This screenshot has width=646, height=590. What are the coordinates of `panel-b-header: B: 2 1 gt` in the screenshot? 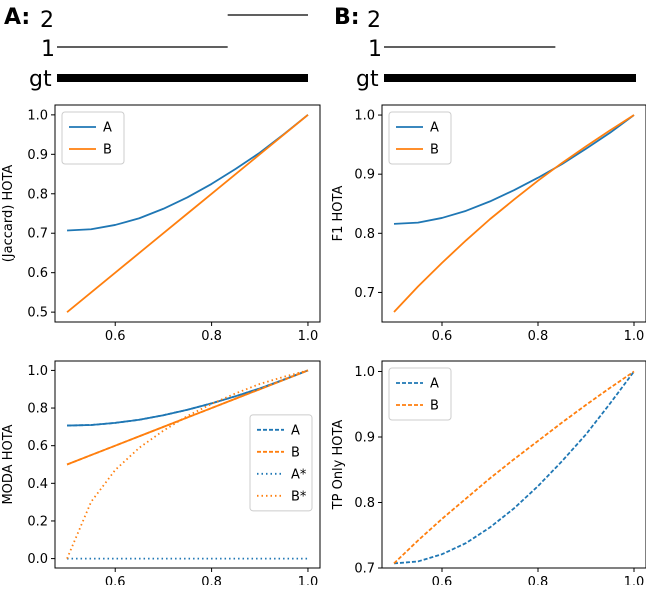 It's located at (485, 48).